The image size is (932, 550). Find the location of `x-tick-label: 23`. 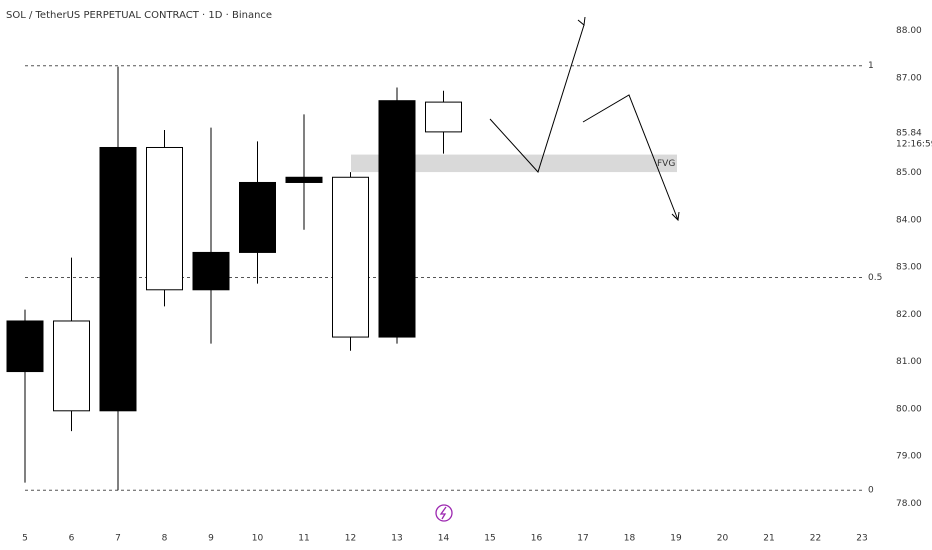

x-tick-label: 23 is located at coordinates (861, 539).